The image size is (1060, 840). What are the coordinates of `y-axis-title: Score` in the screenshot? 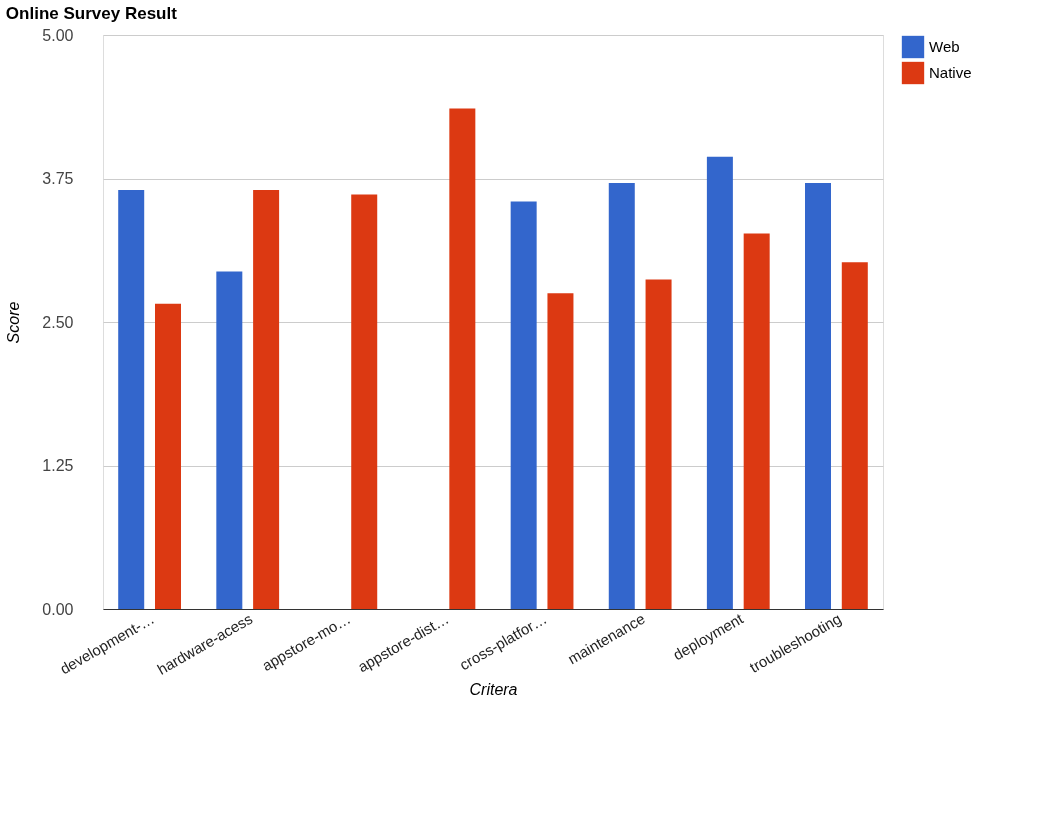 It's located at (14, 322).